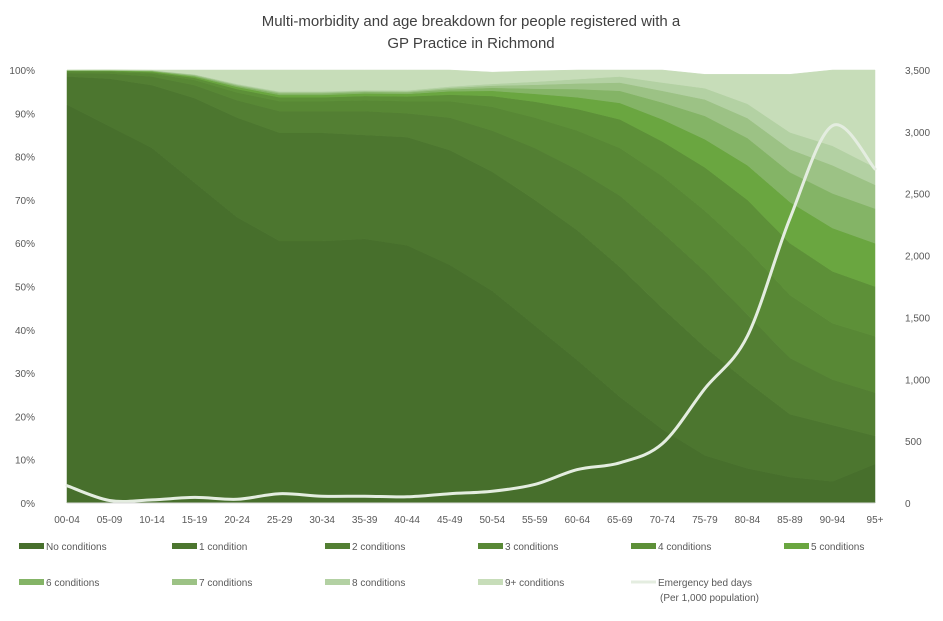 The width and height of the screenshot is (943, 621). I want to click on legend-label: 4 conditions, so click(684, 547).